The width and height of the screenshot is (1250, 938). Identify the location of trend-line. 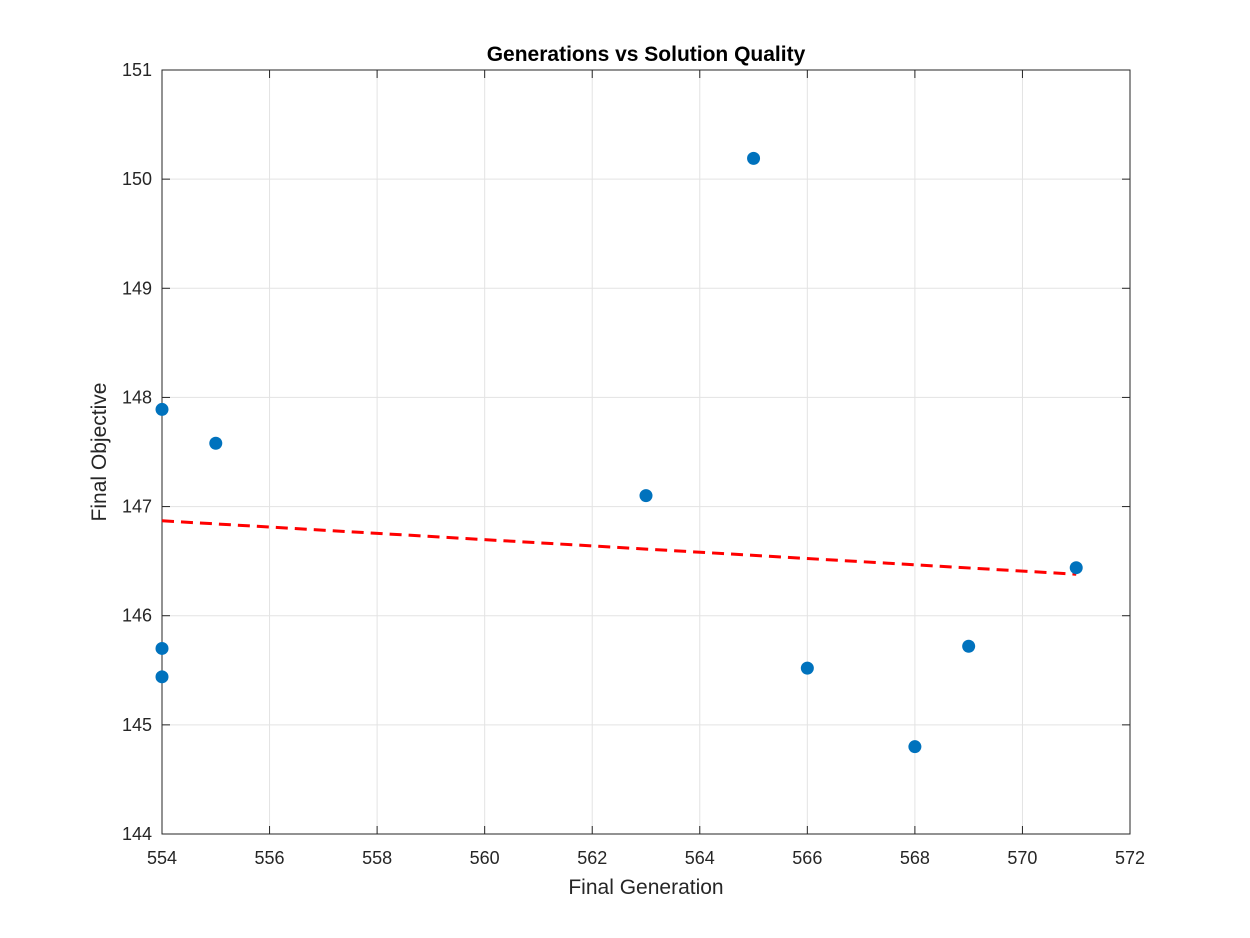
(619, 547).